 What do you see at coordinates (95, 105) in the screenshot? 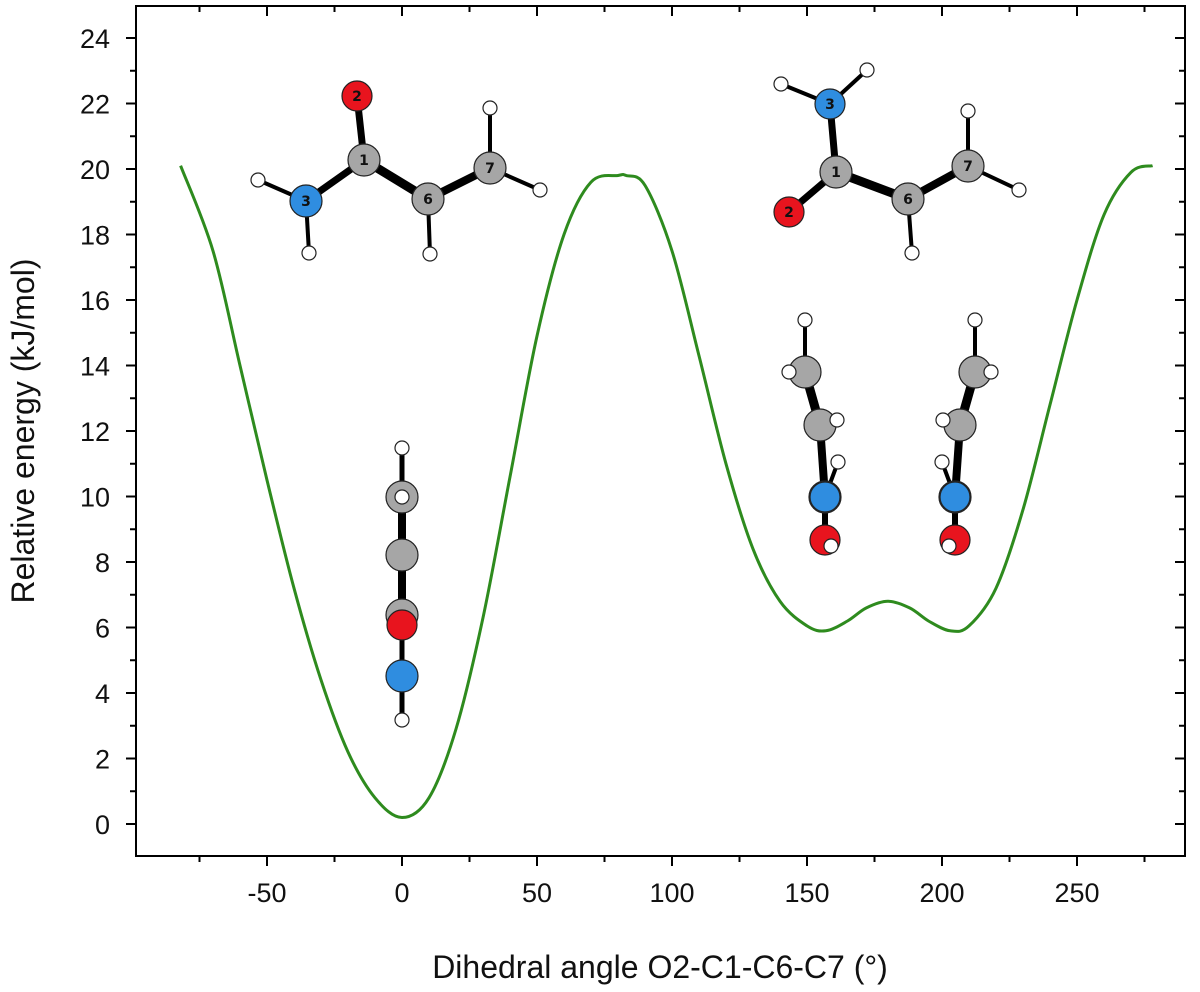
I see `y-tick-label: 22` at bounding box center [95, 105].